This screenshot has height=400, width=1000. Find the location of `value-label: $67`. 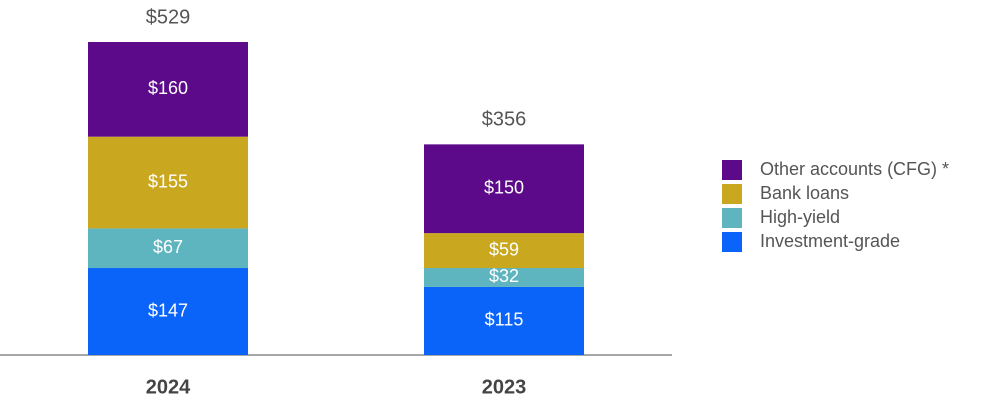

value-label: $67 is located at coordinates (168, 247).